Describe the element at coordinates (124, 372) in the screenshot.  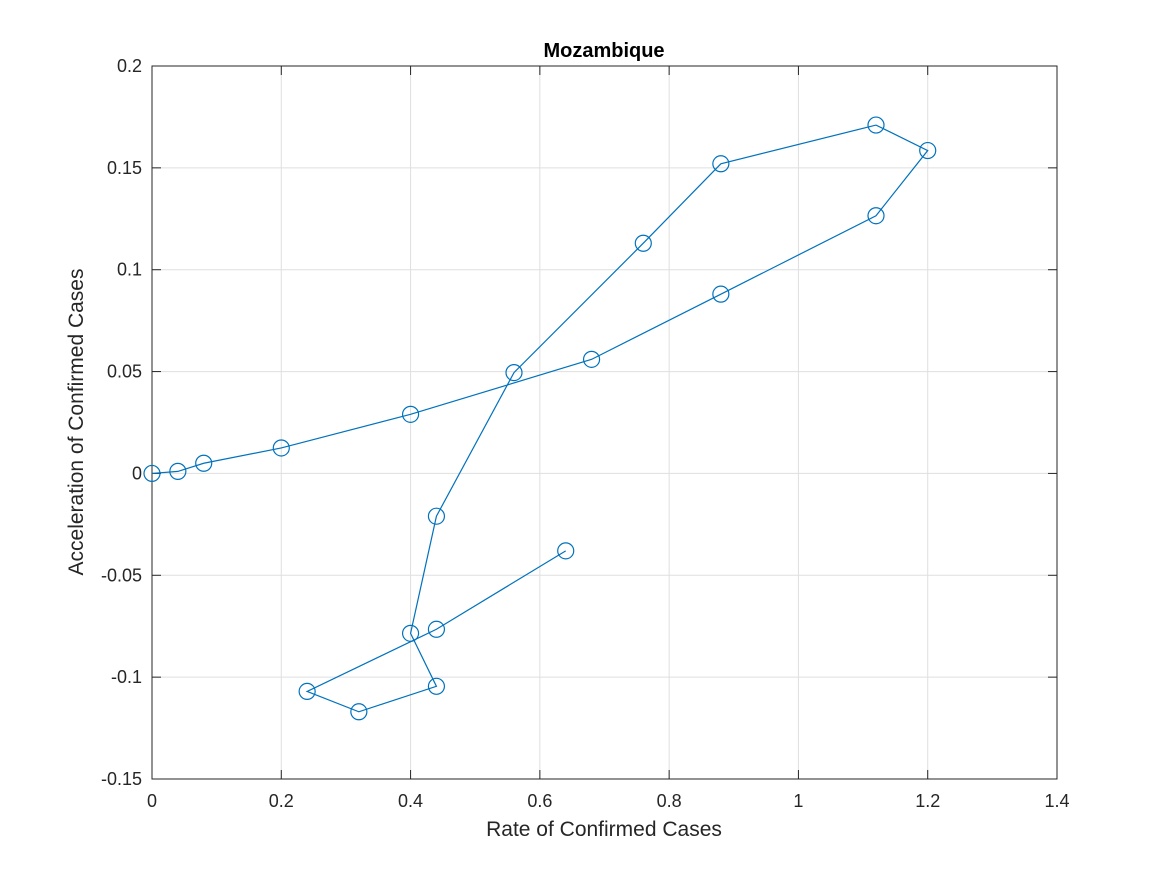
I see `y-tick-label: 0.05` at that location.